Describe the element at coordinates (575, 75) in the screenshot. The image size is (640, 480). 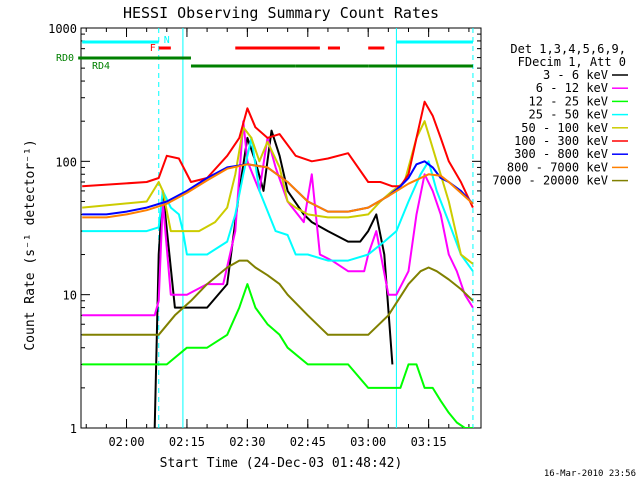
I see `legend-label: 3 - 6 keV` at that location.